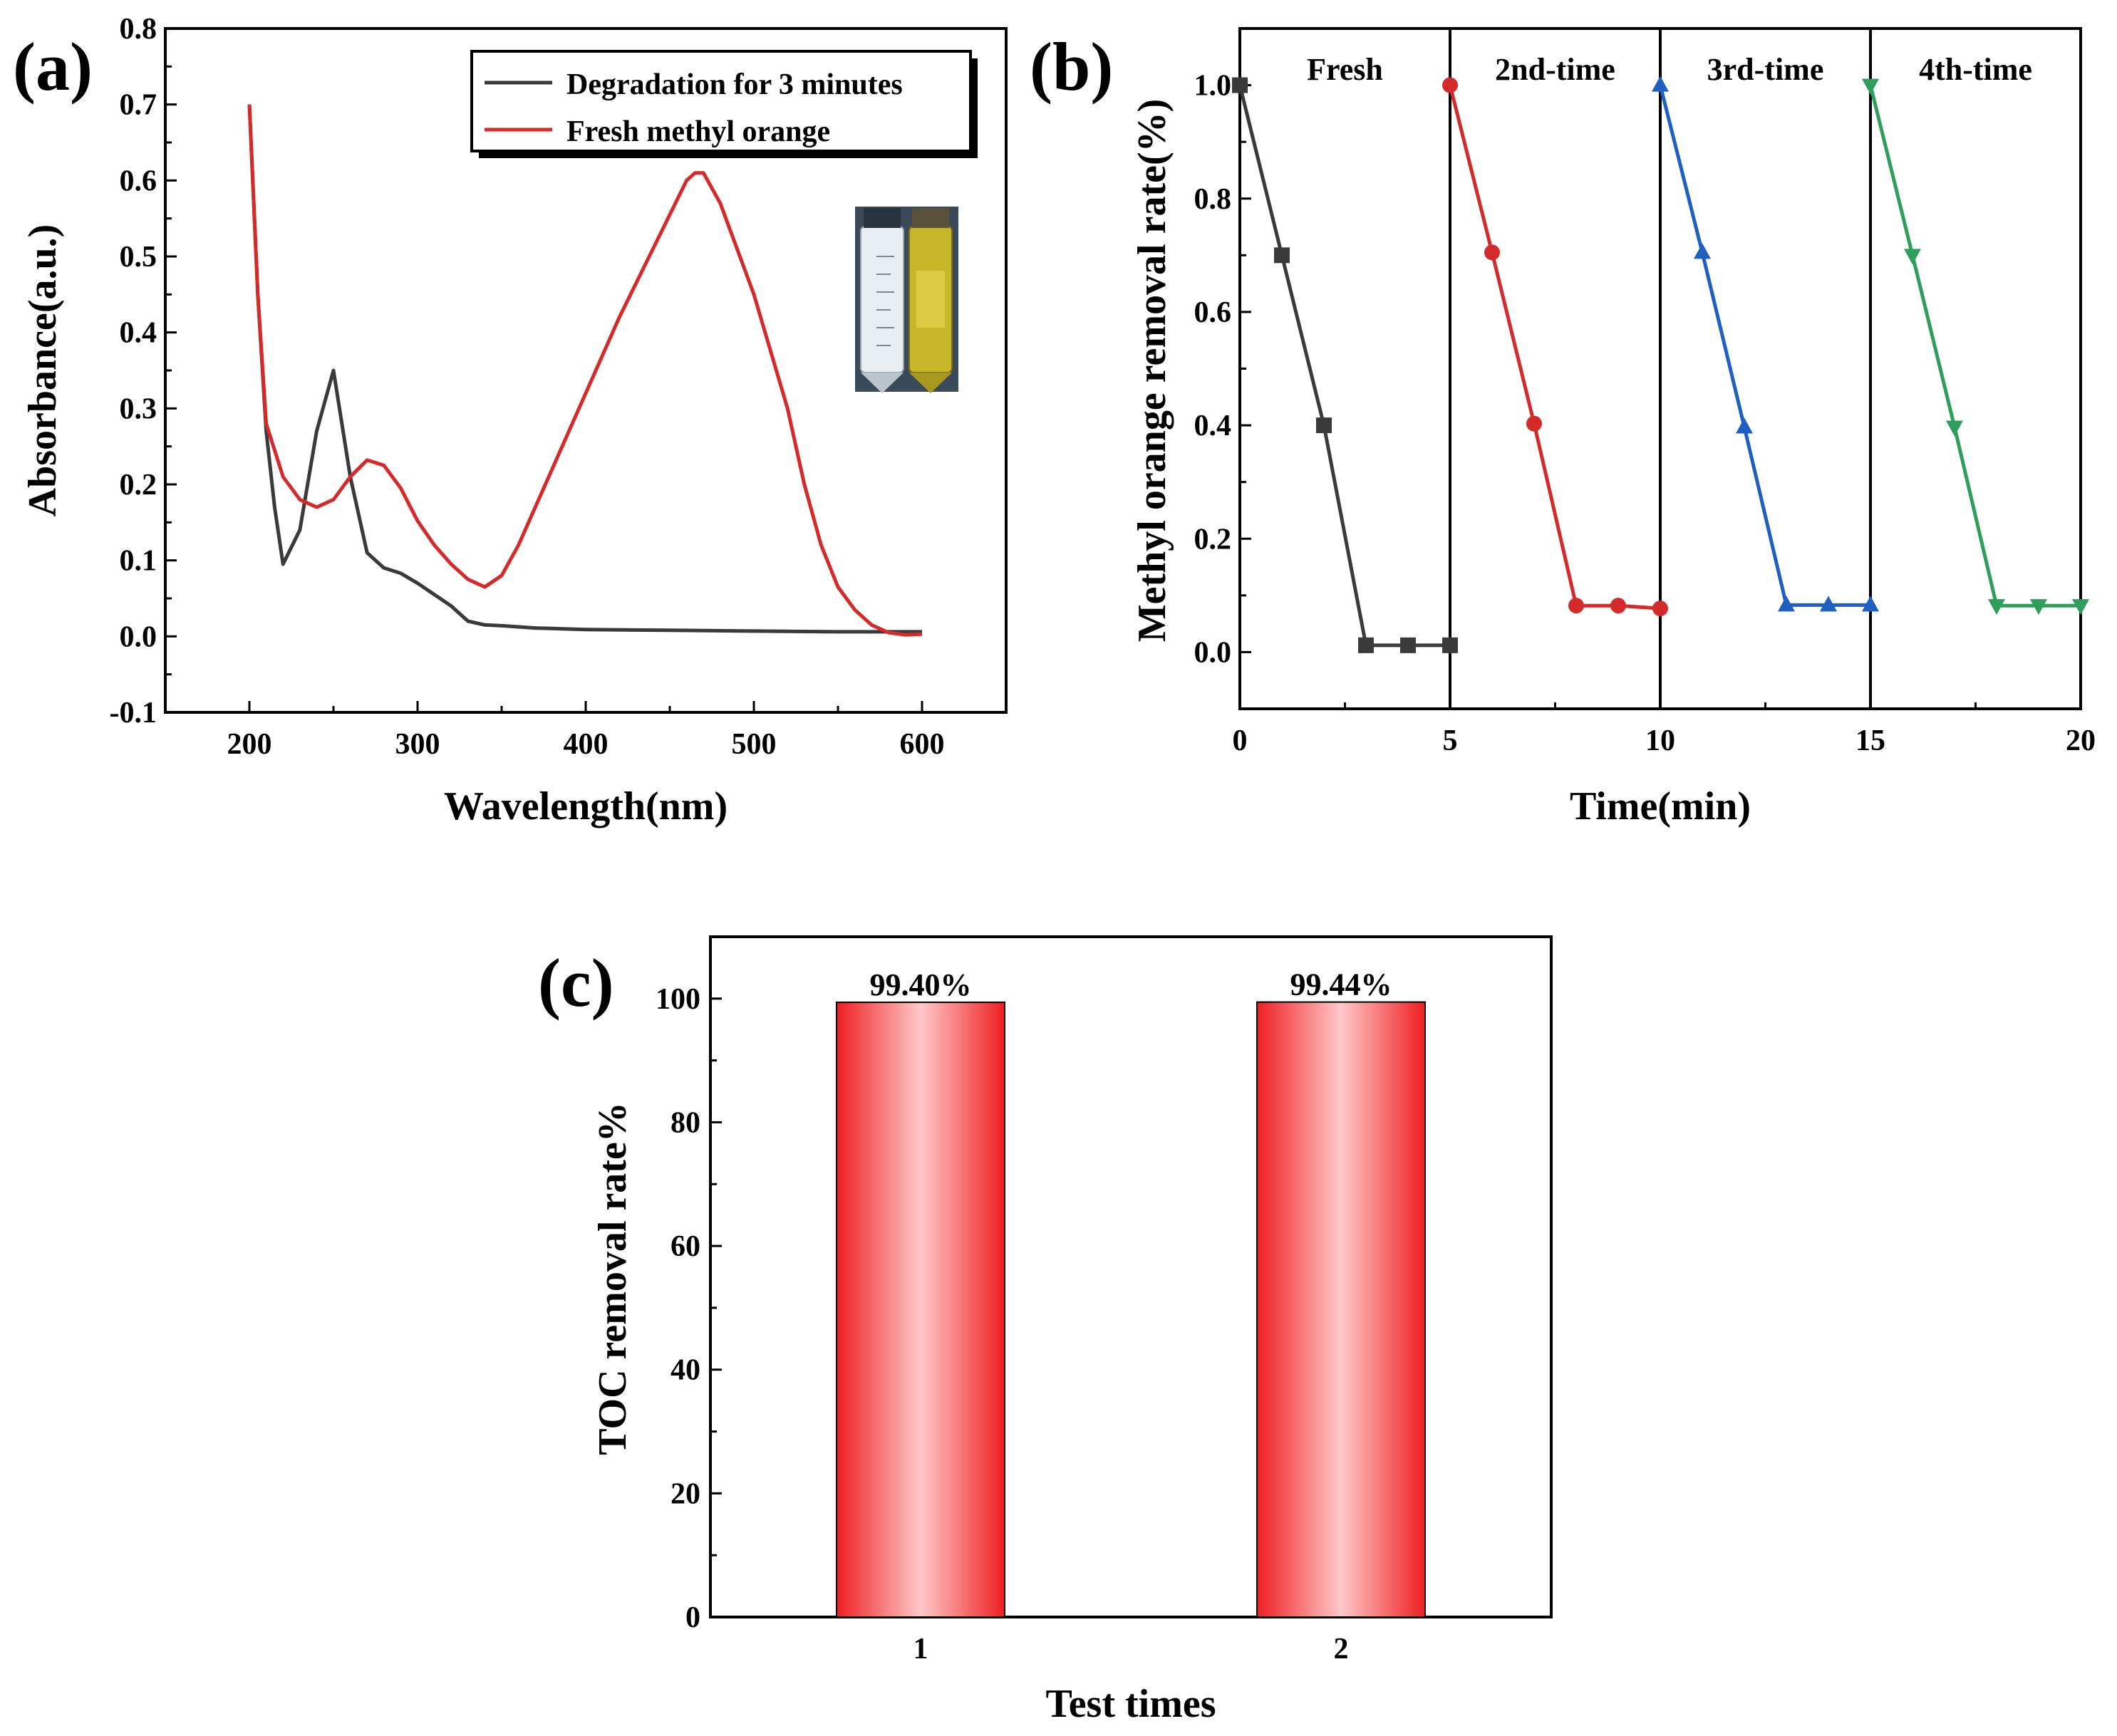  Describe the element at coordinates (576, 983) in the screenshot. I see `panel-c-label: (c)` at that location.